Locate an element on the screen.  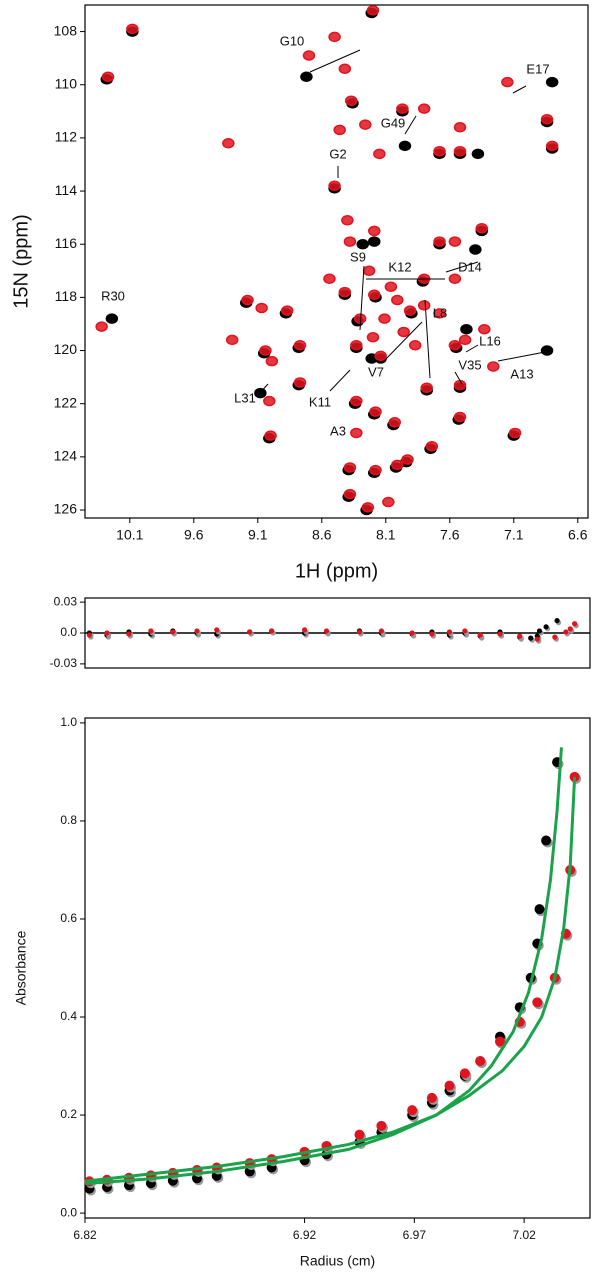
peak-annotation: L16 is located at coordinates (490, 340).